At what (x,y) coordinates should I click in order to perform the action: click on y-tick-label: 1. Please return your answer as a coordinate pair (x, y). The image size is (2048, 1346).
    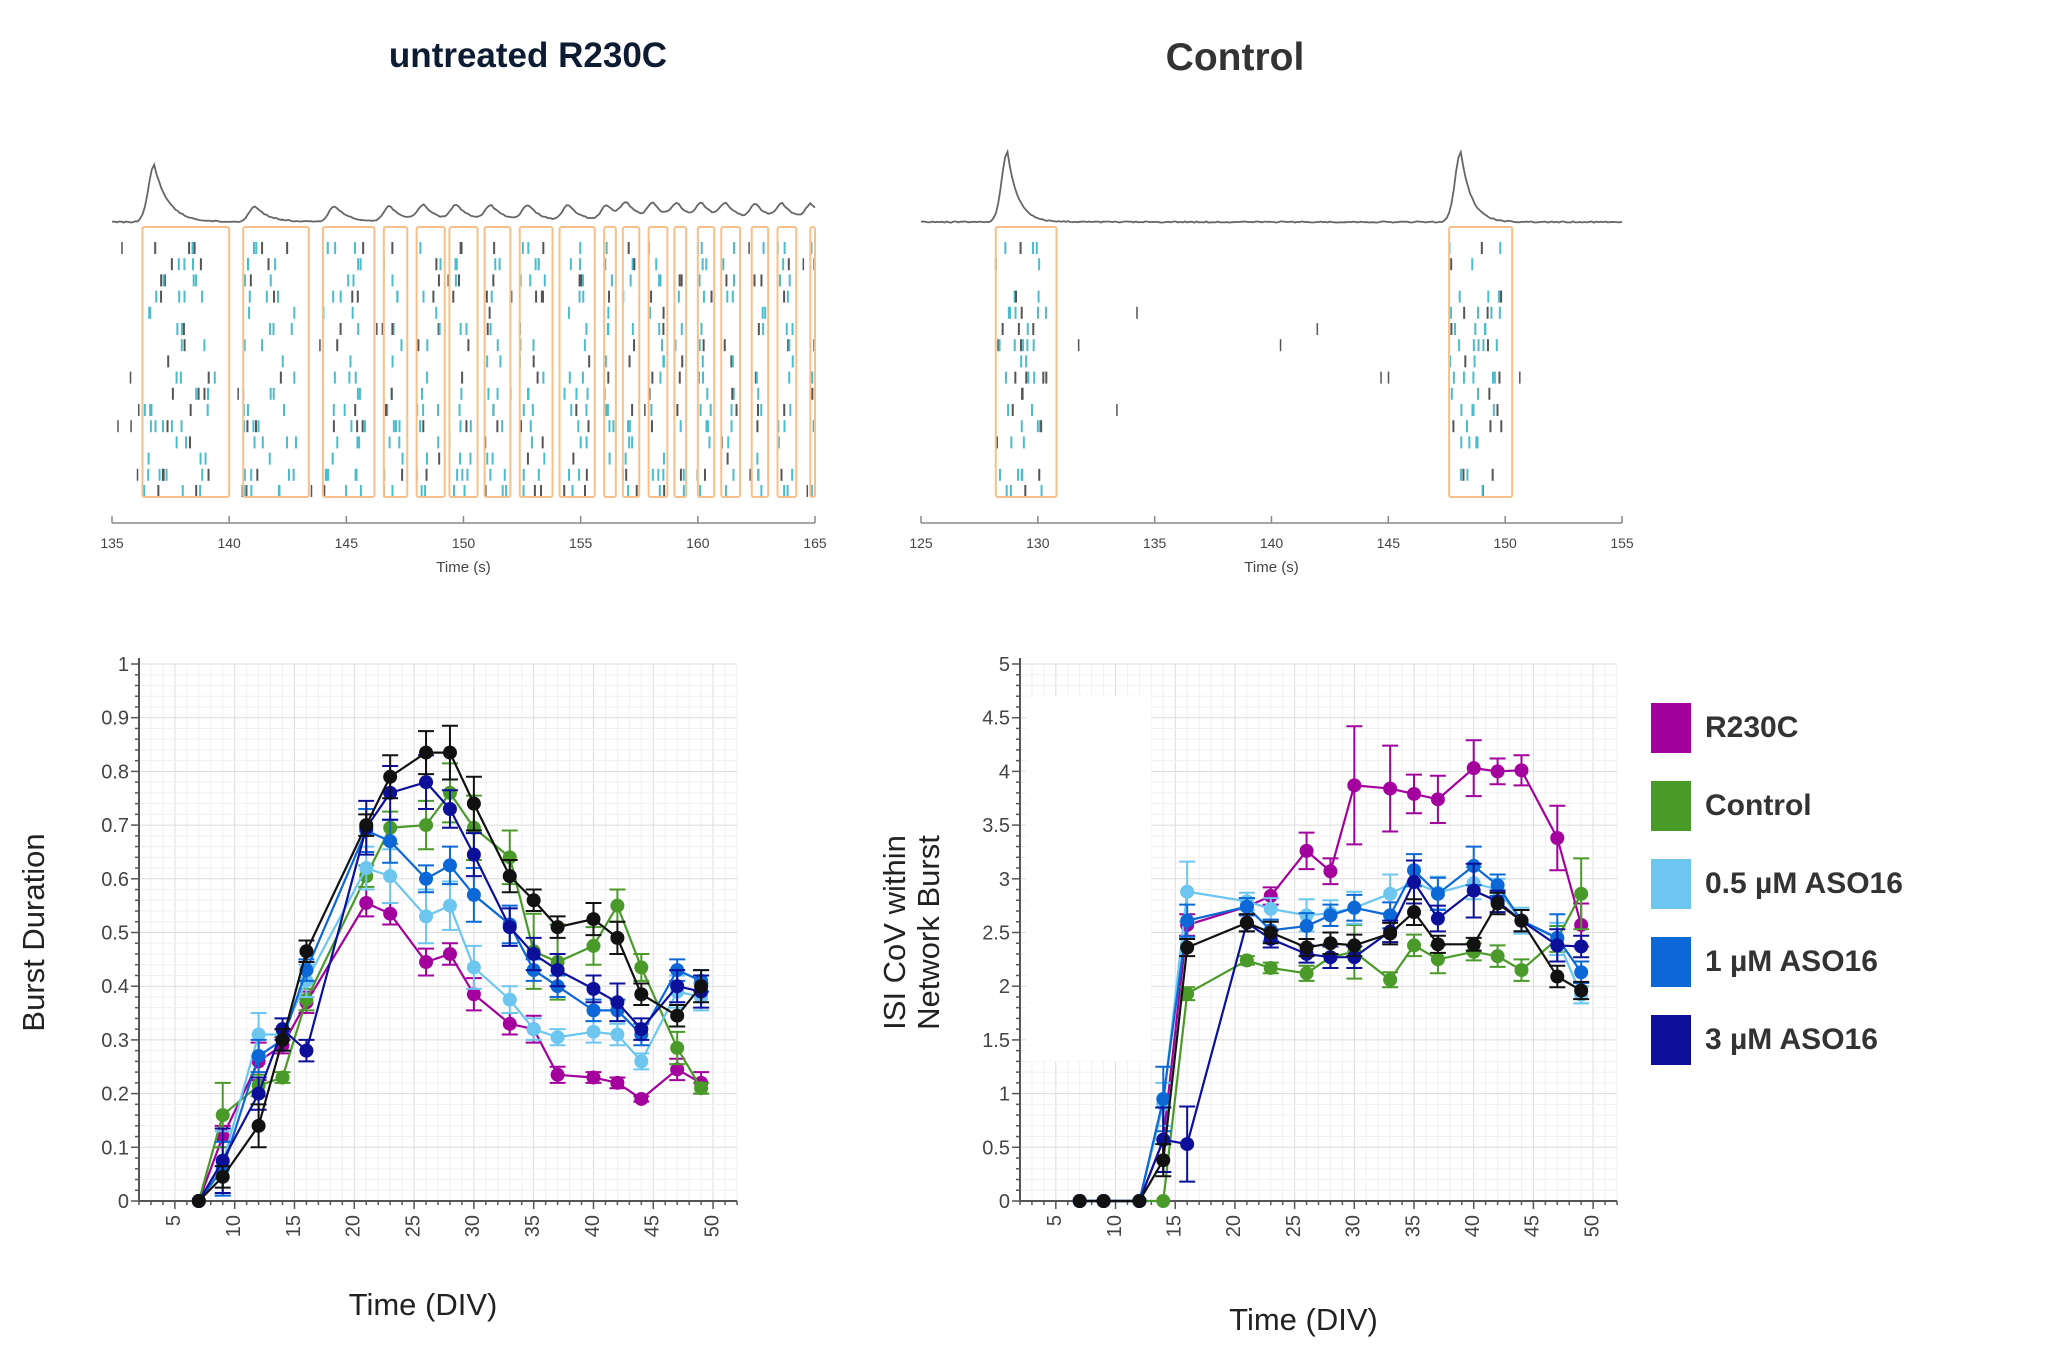
    Looking at the image, I should click on (1004, 1095).